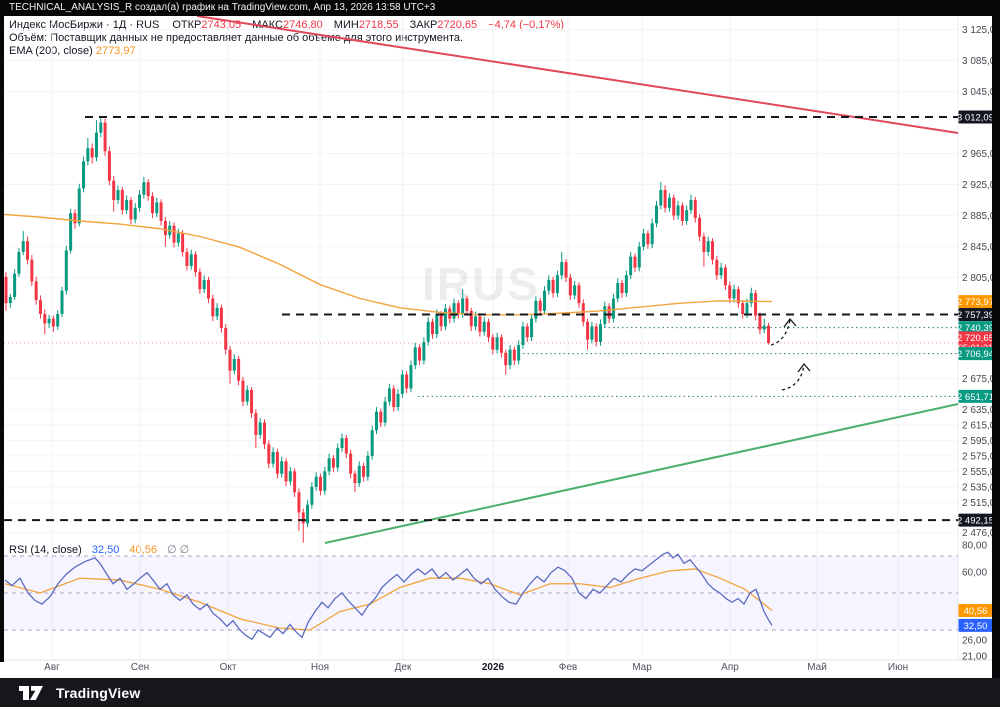 This screenshot has height=707, width=1000. What do you see at coordinates (98, 692) in the screenshot?
I see `tradingview-brand-text: TradingView` at bounding box center [98, 692].